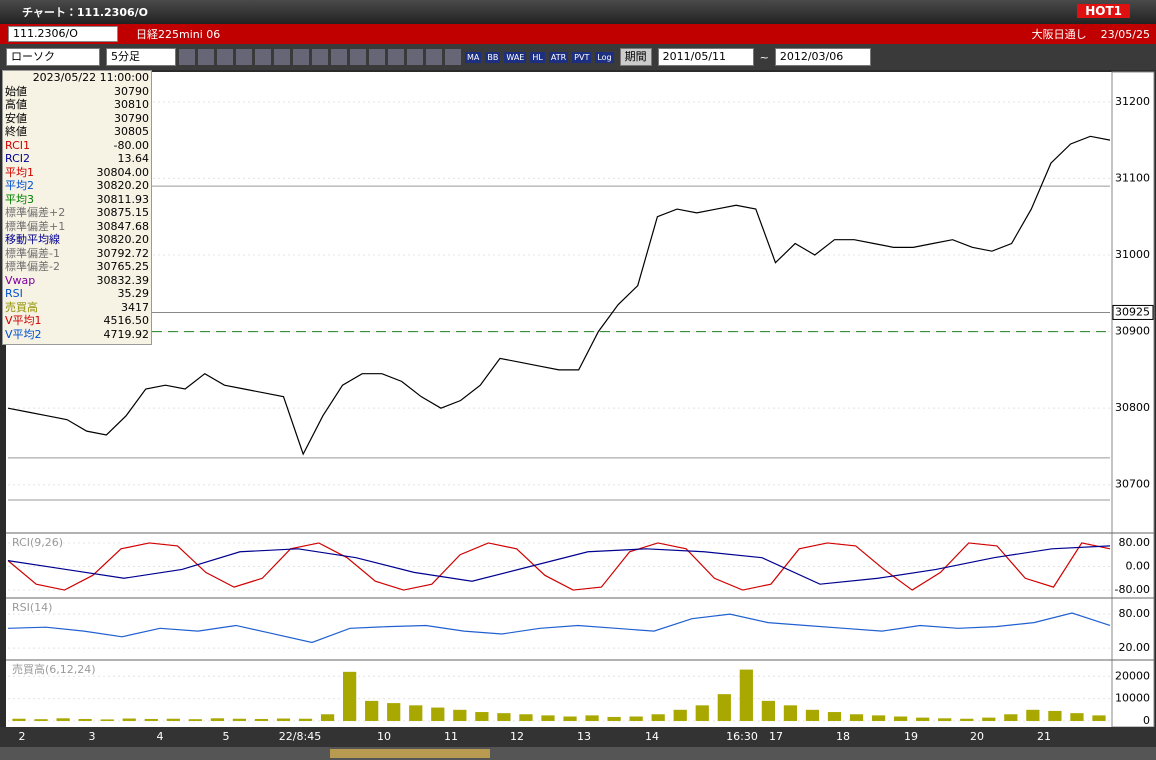 This screenshot has width=1156, height=760. I want to click on x-tick-label: 20, so click(977, 736).